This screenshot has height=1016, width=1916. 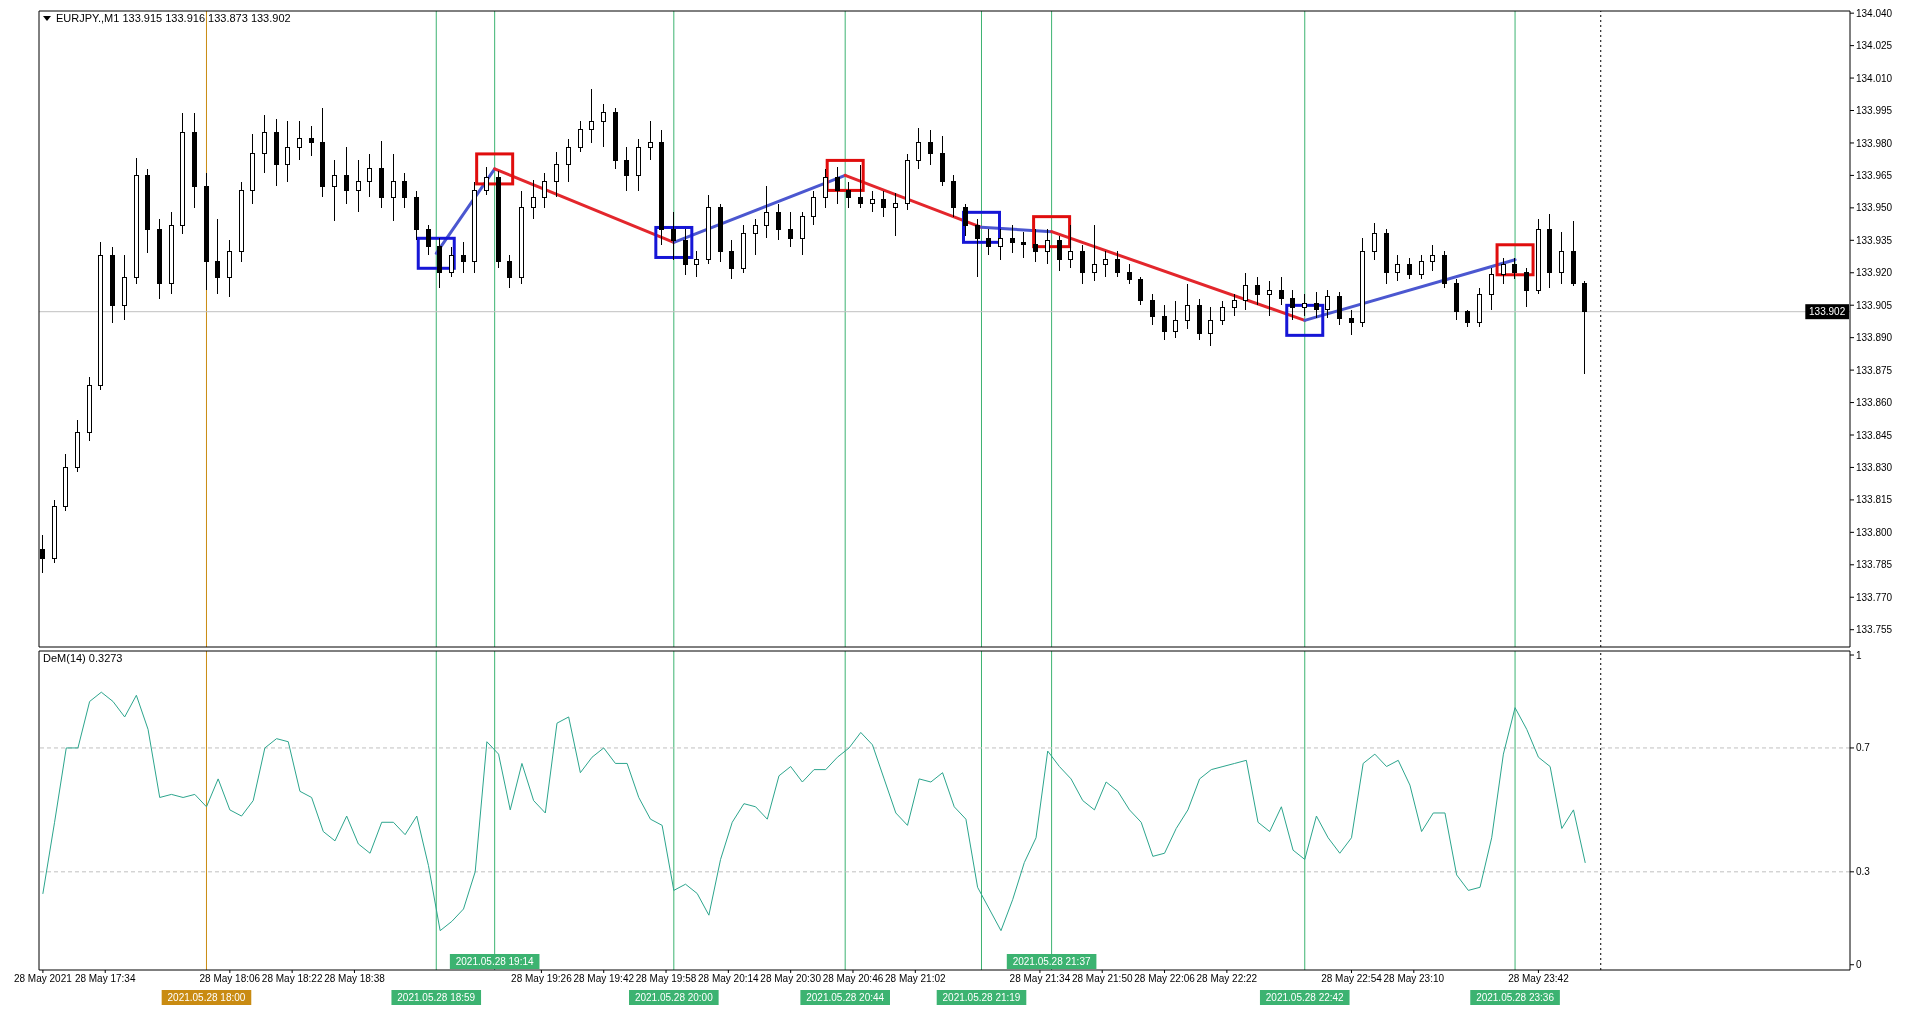 What do you see at coordinates (1874, 370) in the screenshot?
I see `y-tick-label: 133.875` at bounding box center [1874, 370].